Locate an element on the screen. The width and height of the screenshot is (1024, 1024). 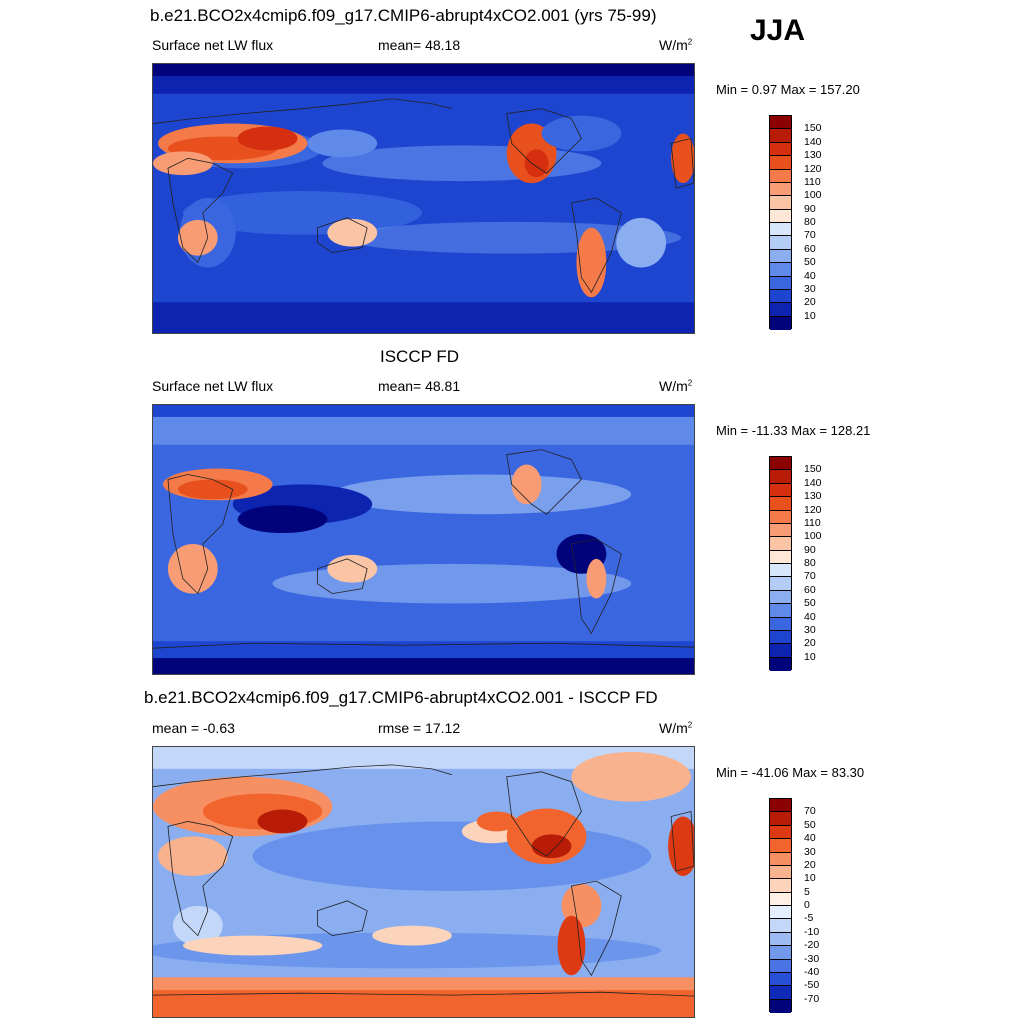
colorbar-model is located at coordinates (780, 222).